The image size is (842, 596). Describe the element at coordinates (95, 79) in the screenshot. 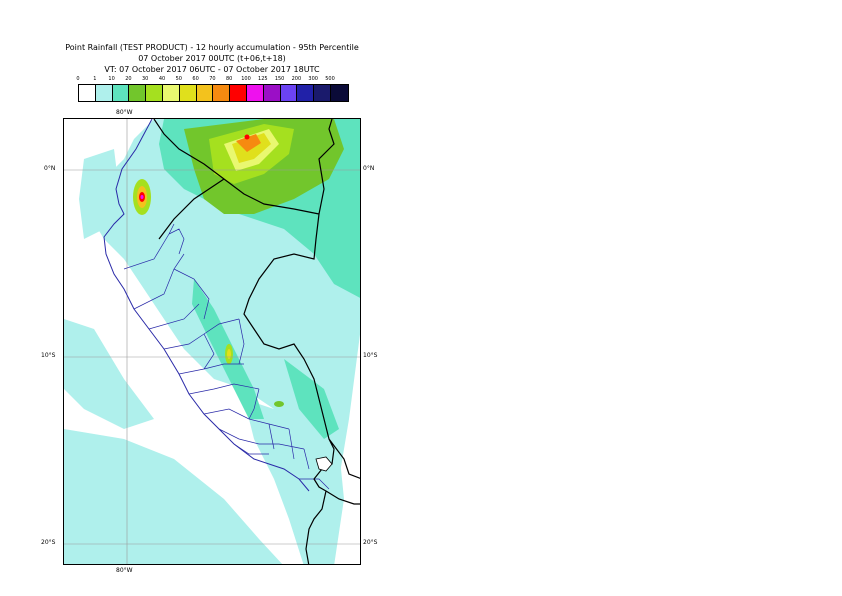

I see `legend-tick-label: 1` at that location.